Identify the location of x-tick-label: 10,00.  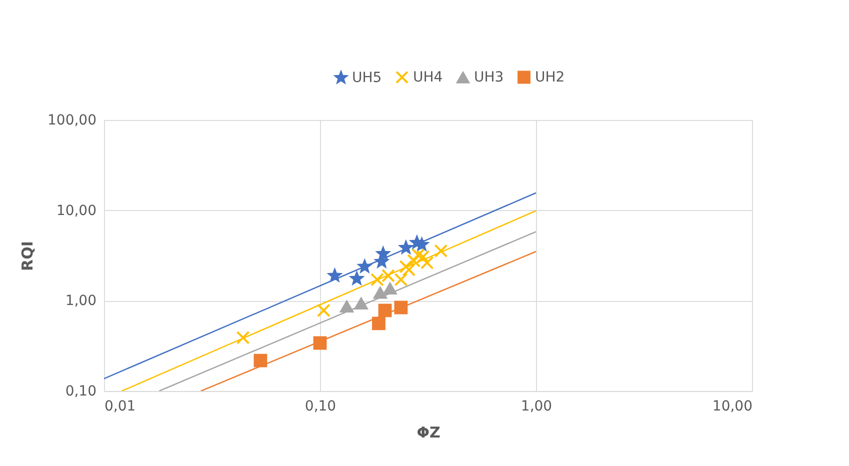
(732, 406).